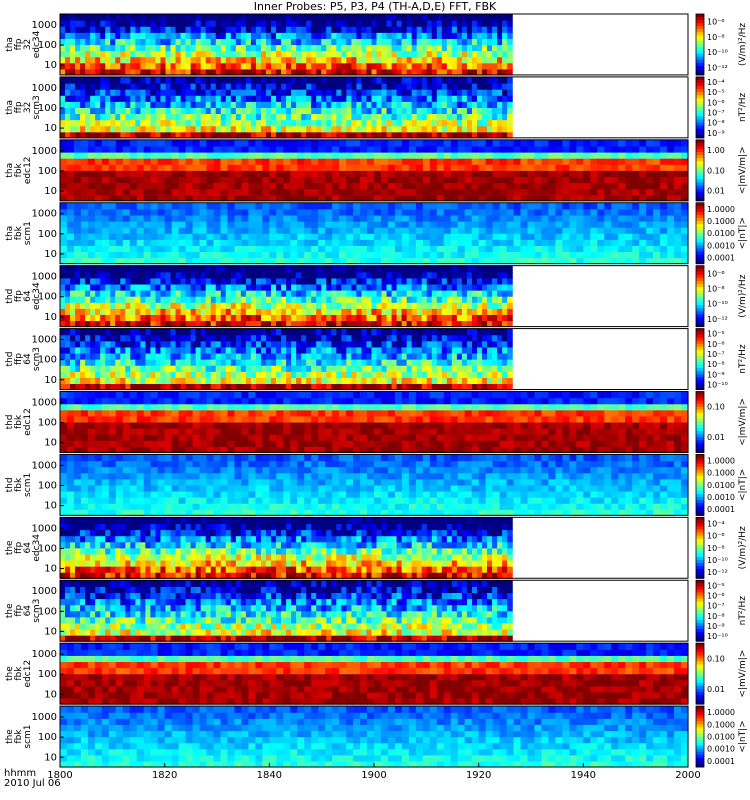  Describe the element at coordinates (700, 170) in the screenshot. I see `colorbar-frame` at that location.